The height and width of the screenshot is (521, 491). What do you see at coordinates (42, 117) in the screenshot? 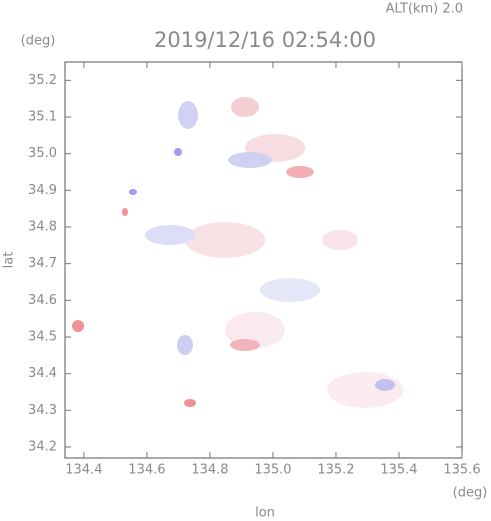
I see `y-tick-label: 35.1` at bounding box center [42, 117].